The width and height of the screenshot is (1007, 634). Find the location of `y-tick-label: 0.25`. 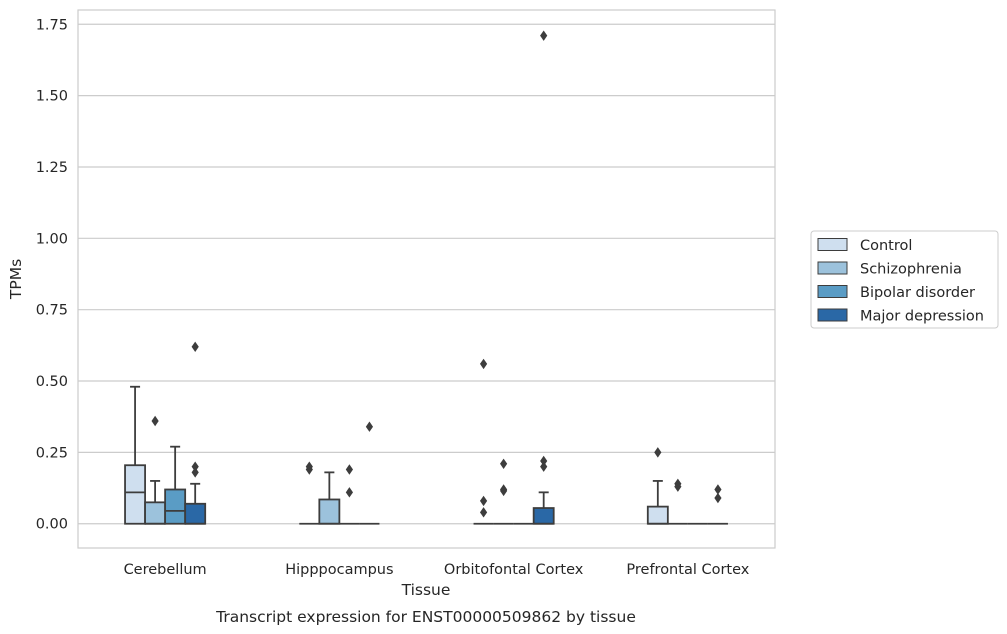

y-tick-label: 0.25 is located at coordinates (52, 453).